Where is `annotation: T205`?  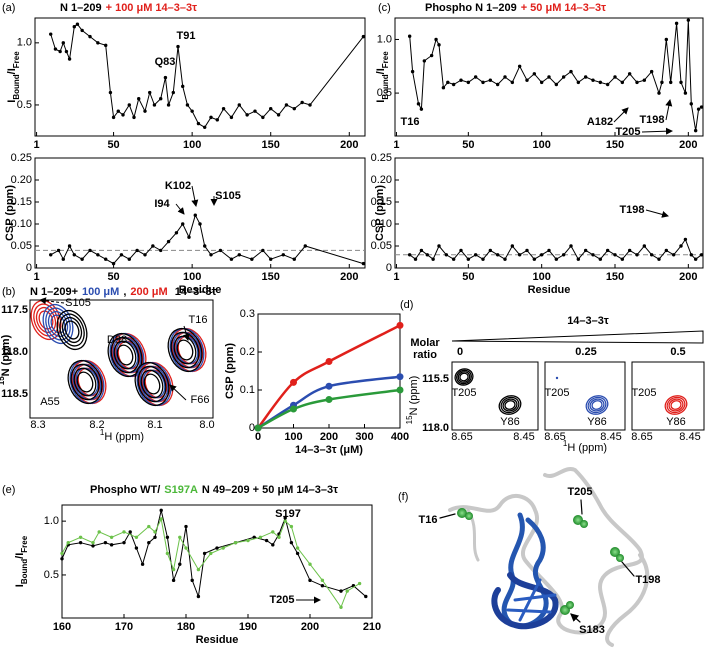
annotation: T205 is located at coordinates (281, 600).